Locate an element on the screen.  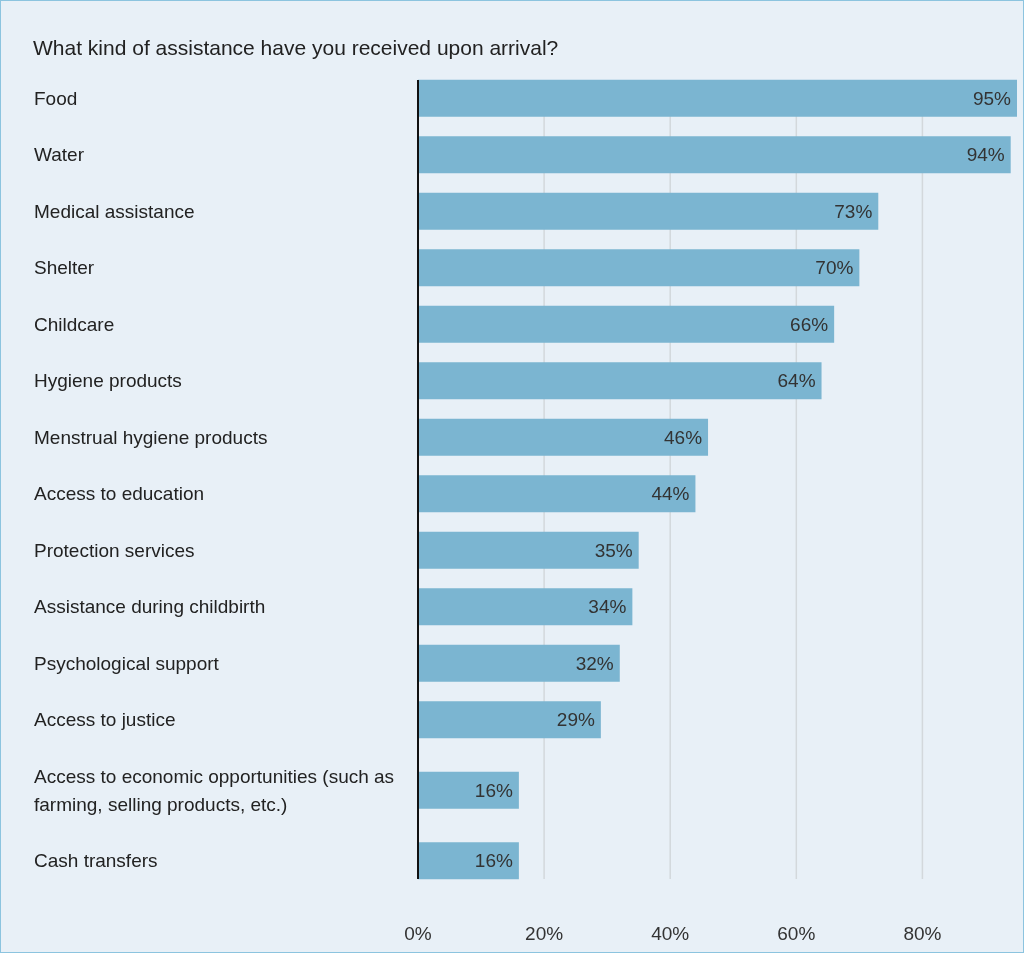
data-label: 95% is located at coordinates (992, 98).